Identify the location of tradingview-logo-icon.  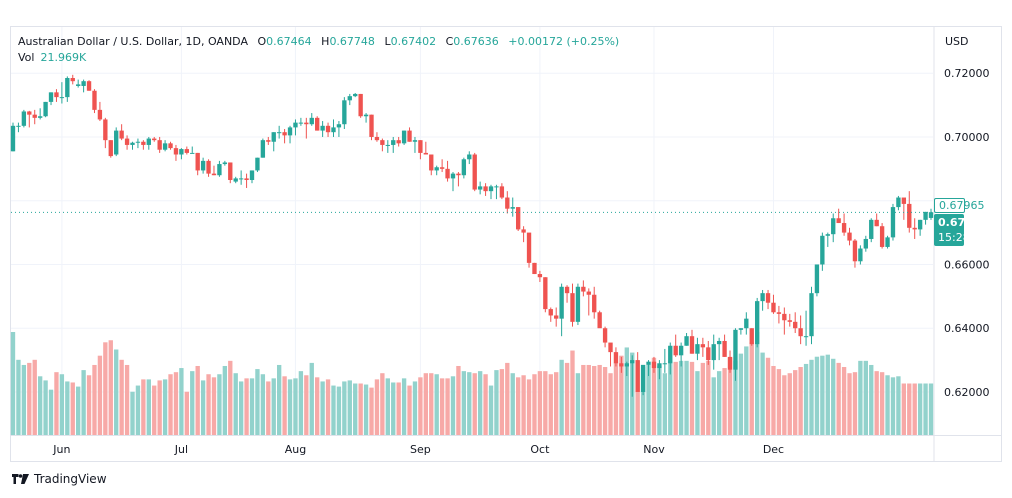
(20, 479).